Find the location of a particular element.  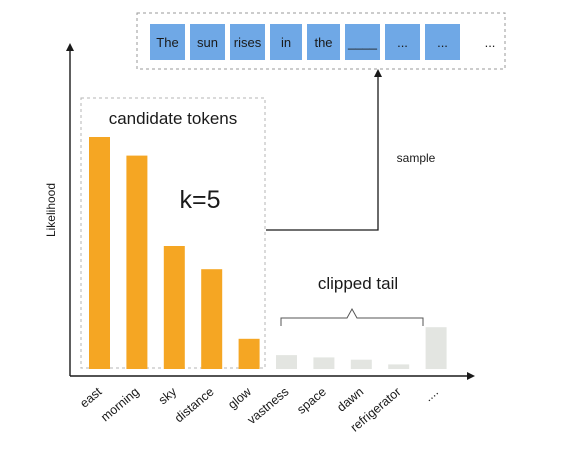

x-tick-label: dawn is located at coordinates (350, 400).